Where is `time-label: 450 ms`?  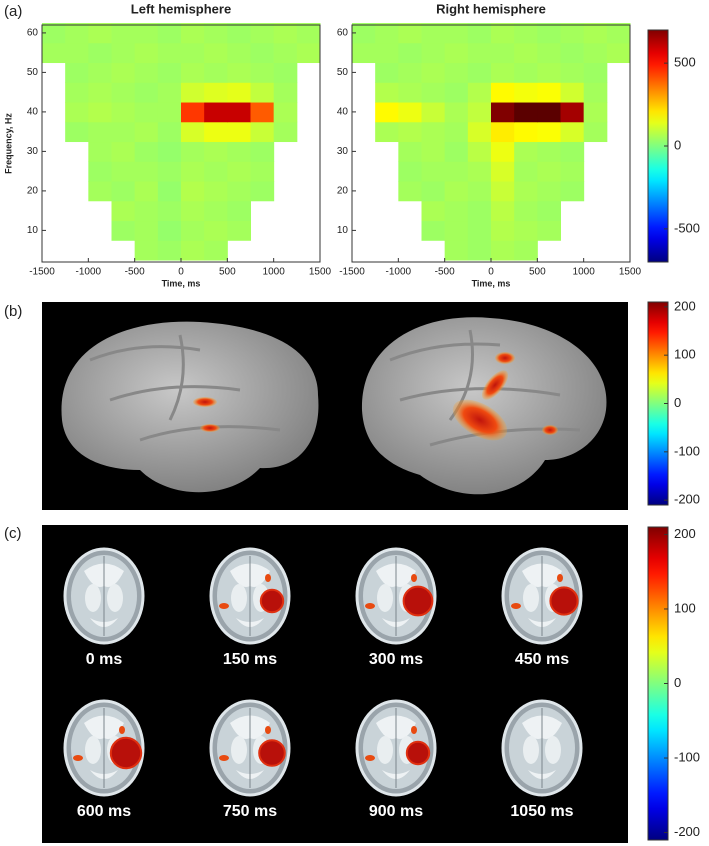 time-label: 450 ms is located at coordinates (542, 659).